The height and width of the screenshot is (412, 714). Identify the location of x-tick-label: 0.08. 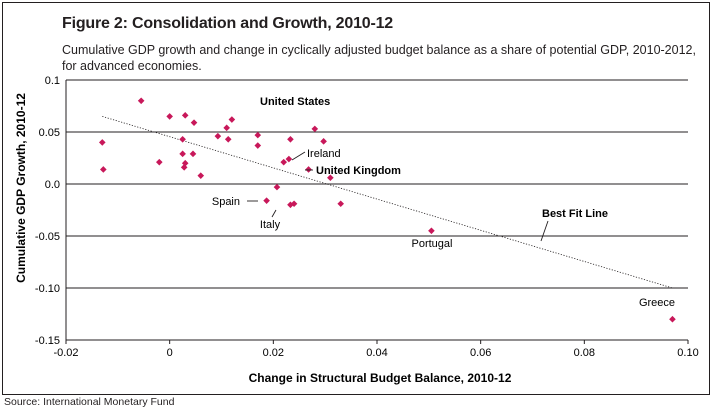
(584, 353).